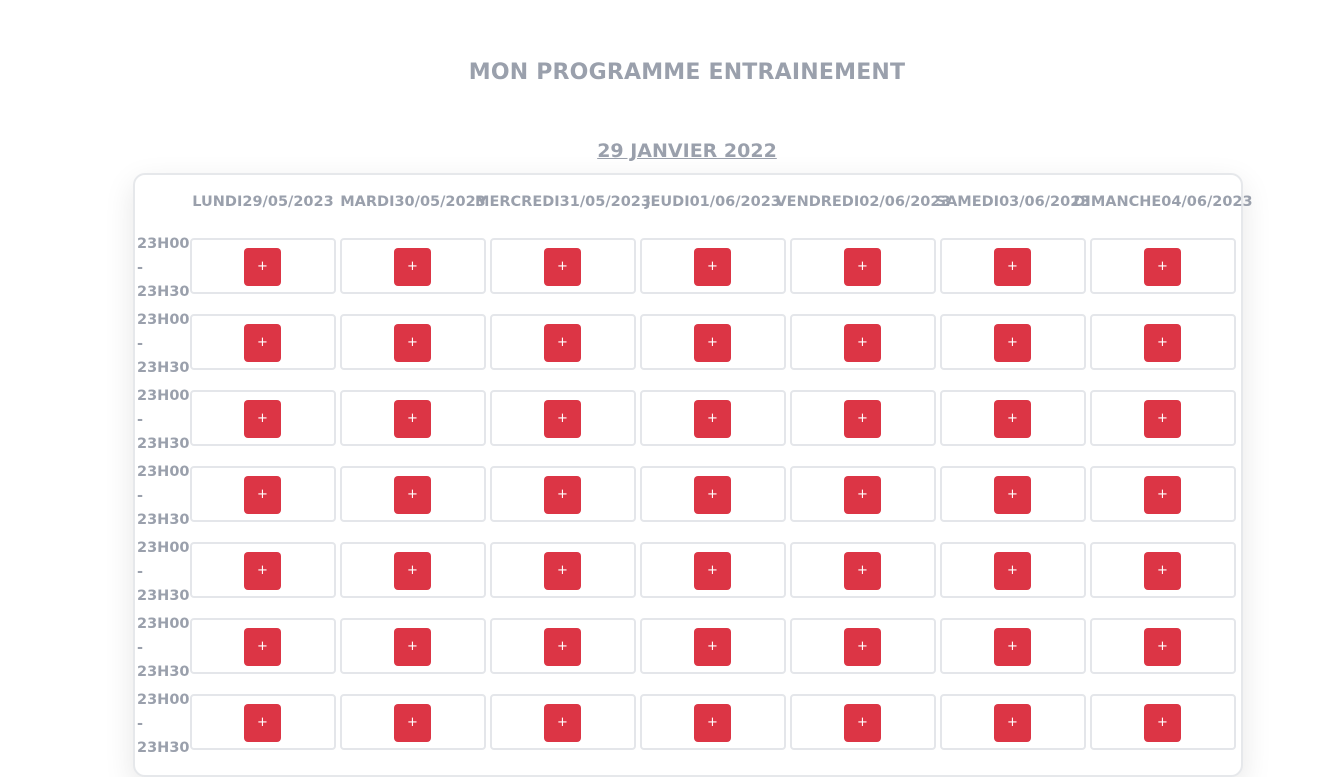  What do you see at coordinates (163, 520) in the screenshot?
I see `time-slot-end: 23H30` at bounding box center [163, 520].